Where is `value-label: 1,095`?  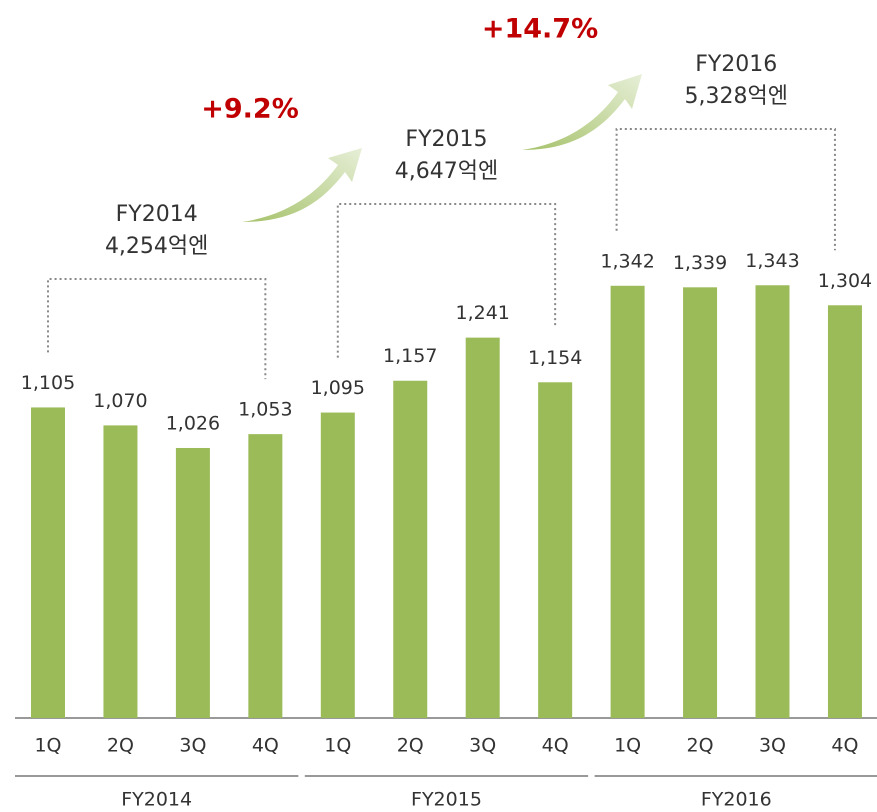
value-label: 1,095 is located at coordinates (338, 388).